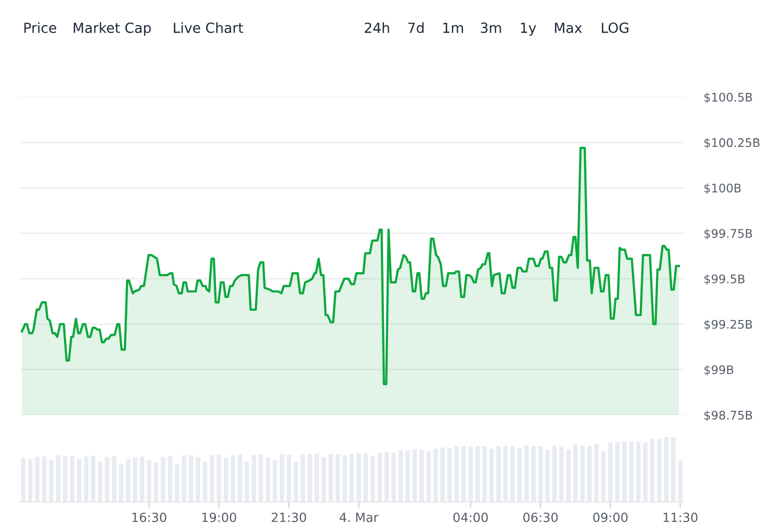 The height and width of the screenshot is (529, 773). What do you see at coordinates (40, 28) in the screenshot?
I see `text: Price` at bounding box center [40, 28].